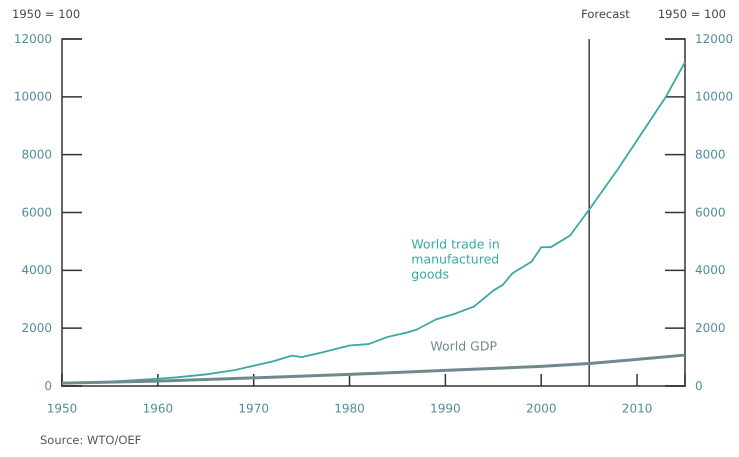 This screenshot has width=739, height=457. What do you see at coordinates (714, 39) in the screenshot?
I see `y2-tick-label: 12000` at bounding box center [714, 39].